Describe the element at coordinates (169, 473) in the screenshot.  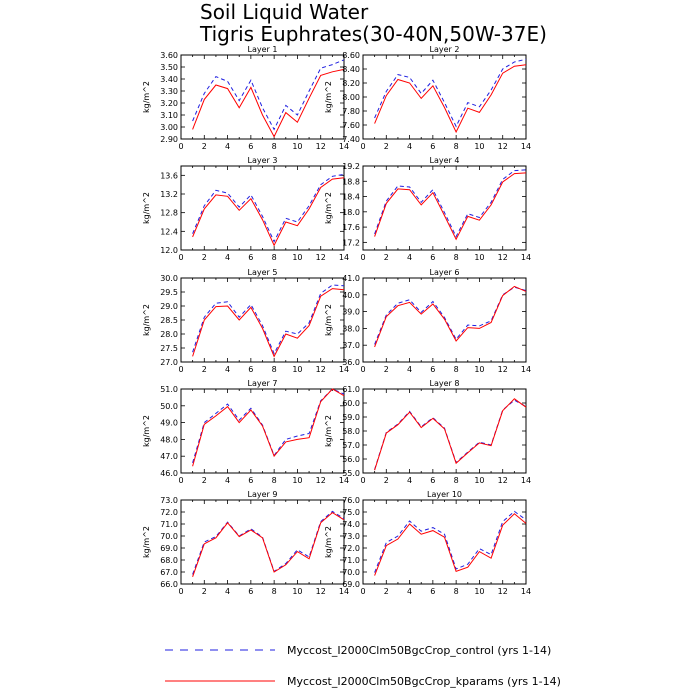
I see `y-tick-label: 46.0` at that location.